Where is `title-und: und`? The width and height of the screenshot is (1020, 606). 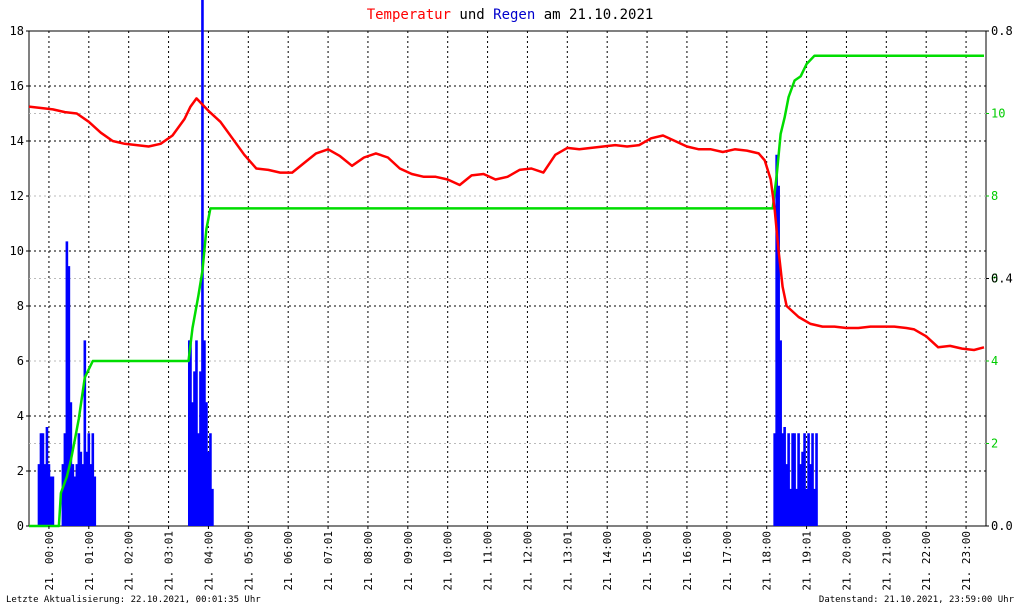 title-und: und is located at coordinates (472, 15).